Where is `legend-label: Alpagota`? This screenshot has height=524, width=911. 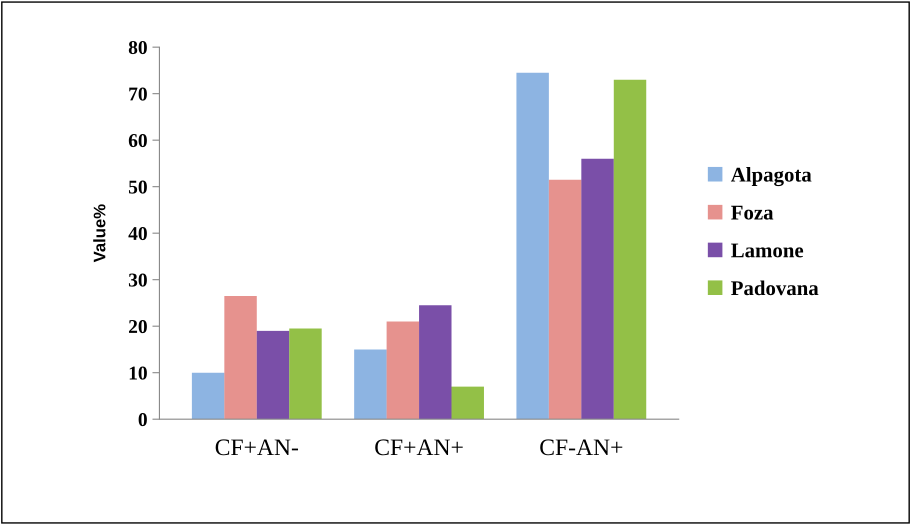
legend-label: Alpagota is located at coordinates (771, 176).